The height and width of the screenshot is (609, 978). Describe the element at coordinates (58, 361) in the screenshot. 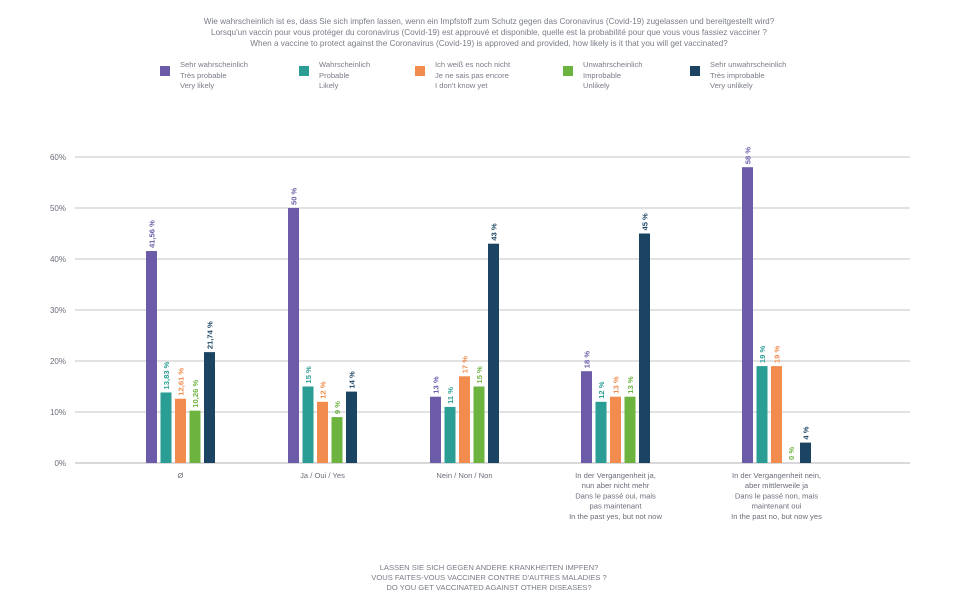

I see `y-tick-label: 20%` at that location.